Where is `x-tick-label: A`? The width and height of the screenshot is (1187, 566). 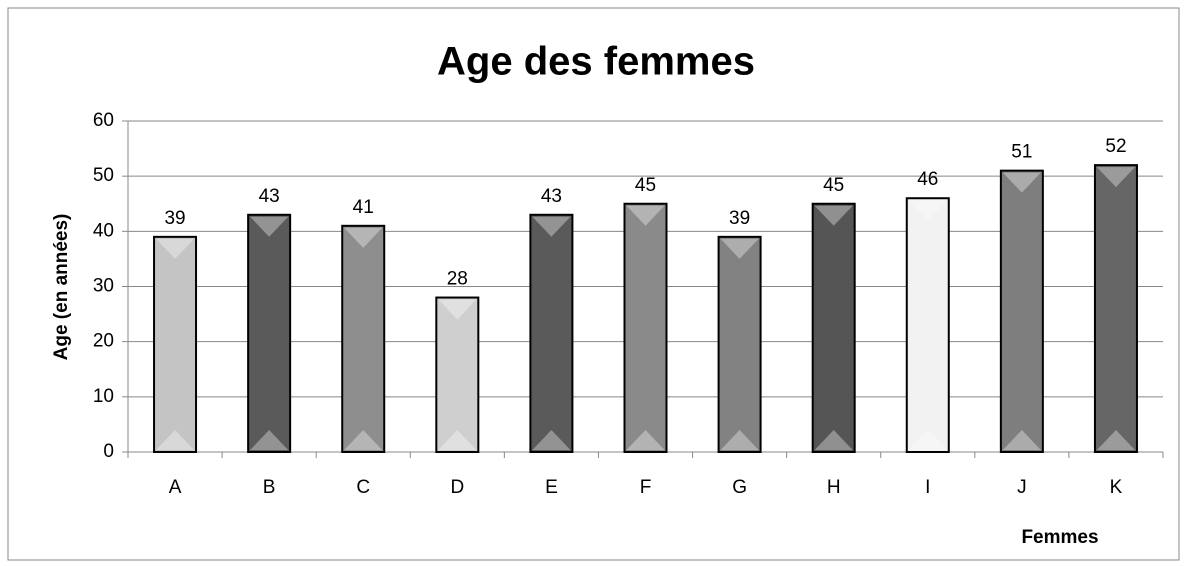
x-tick-label: A is located at coordinates (175, 487).